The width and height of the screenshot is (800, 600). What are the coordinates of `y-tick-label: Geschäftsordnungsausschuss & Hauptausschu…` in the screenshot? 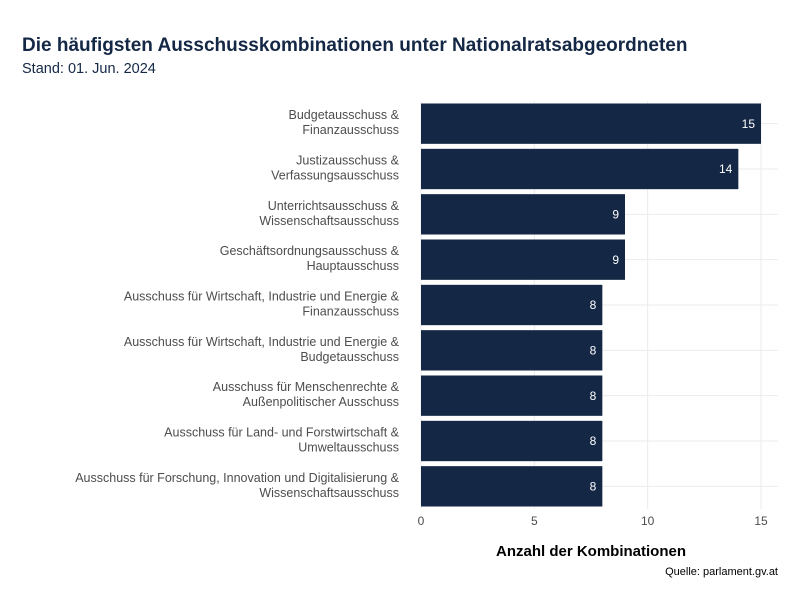 It's located at (310, 258).